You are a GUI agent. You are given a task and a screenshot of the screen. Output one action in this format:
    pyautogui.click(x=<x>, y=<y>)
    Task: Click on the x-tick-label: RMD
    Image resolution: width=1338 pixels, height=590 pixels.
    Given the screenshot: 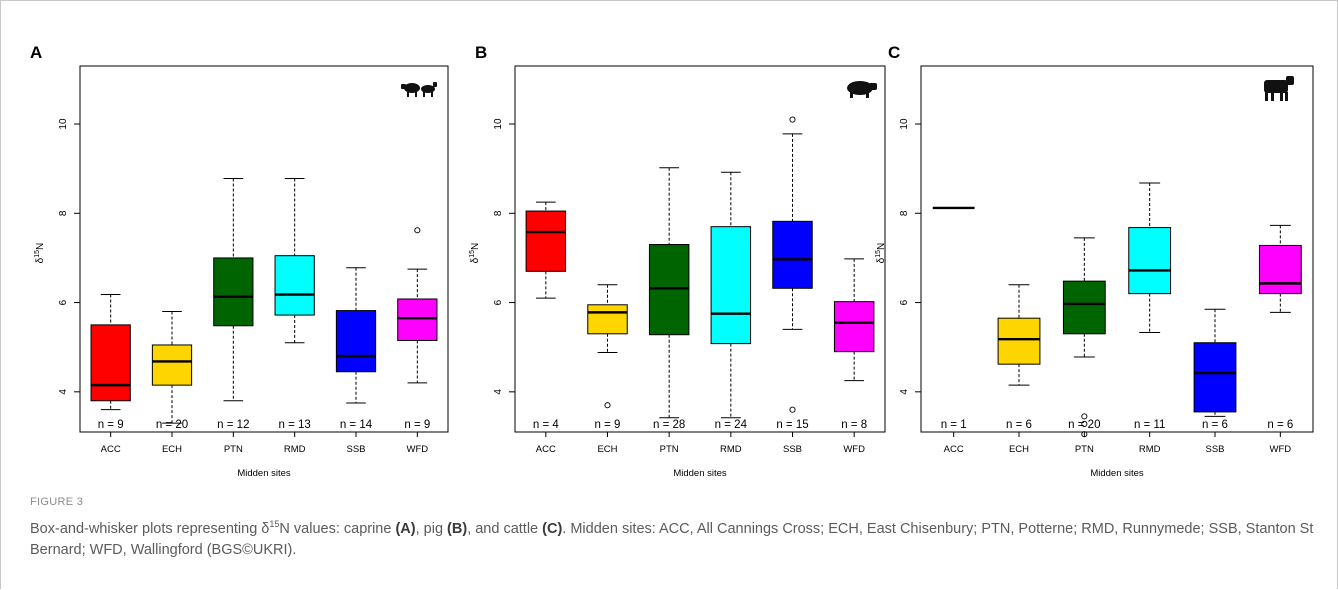 What is the action you would take?
    pyautogui.click(x=731, y=449)
    